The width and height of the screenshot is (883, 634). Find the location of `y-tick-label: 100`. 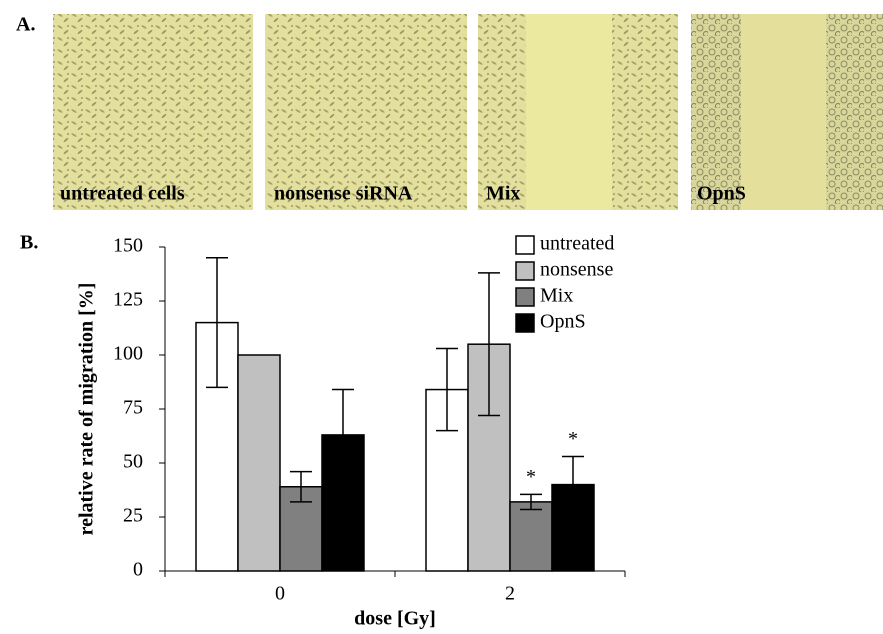

y-tick-label: 100 is located at coordinates (128, 354).